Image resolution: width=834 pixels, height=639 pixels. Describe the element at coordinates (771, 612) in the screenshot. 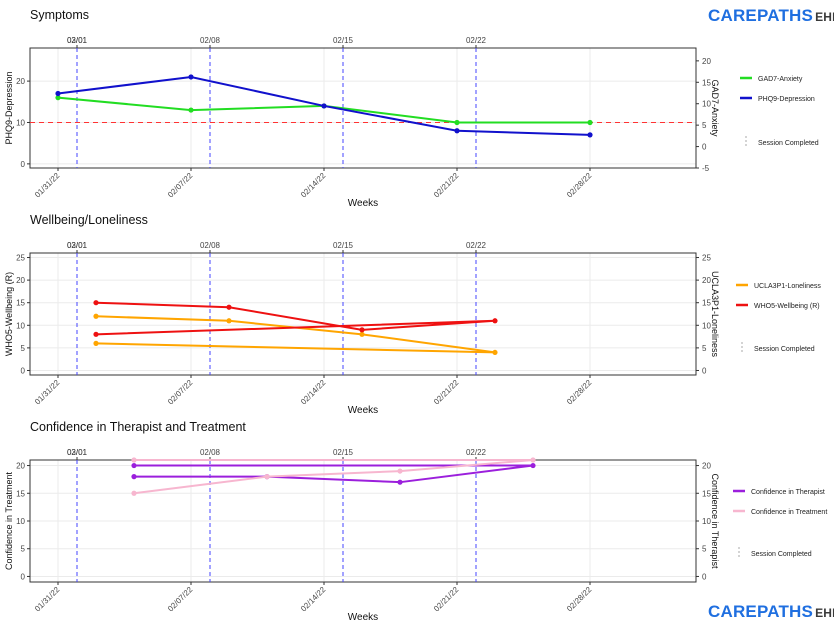

I see `carepaths-logo-bottom: CAREPATHSEHR` at that location.